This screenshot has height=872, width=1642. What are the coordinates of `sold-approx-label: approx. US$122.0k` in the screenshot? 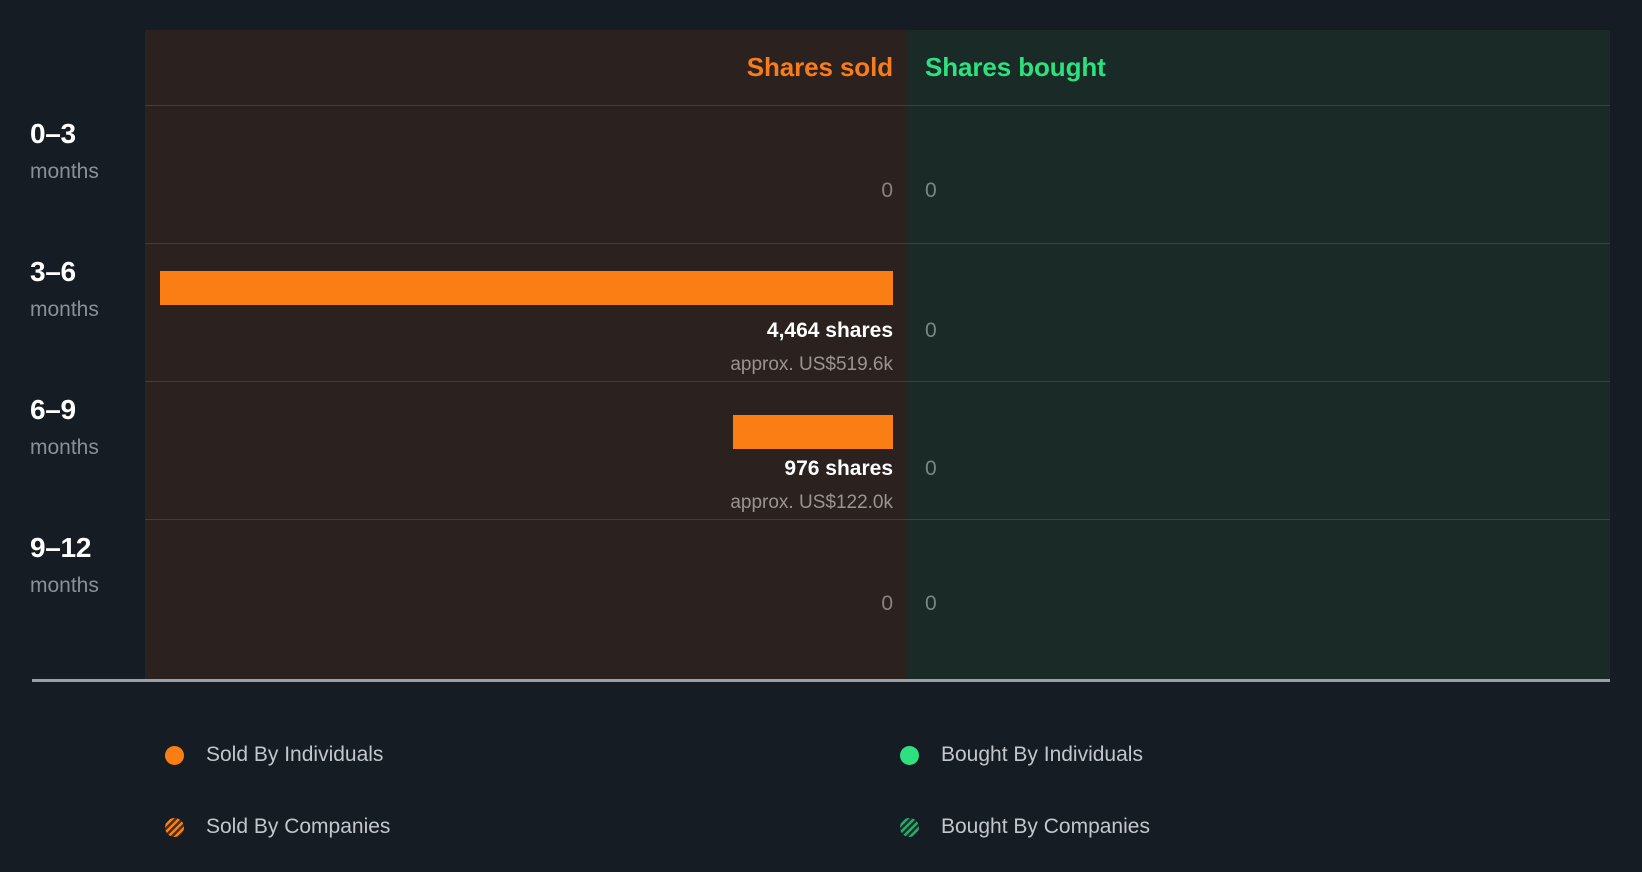 It's located at (811, 502).